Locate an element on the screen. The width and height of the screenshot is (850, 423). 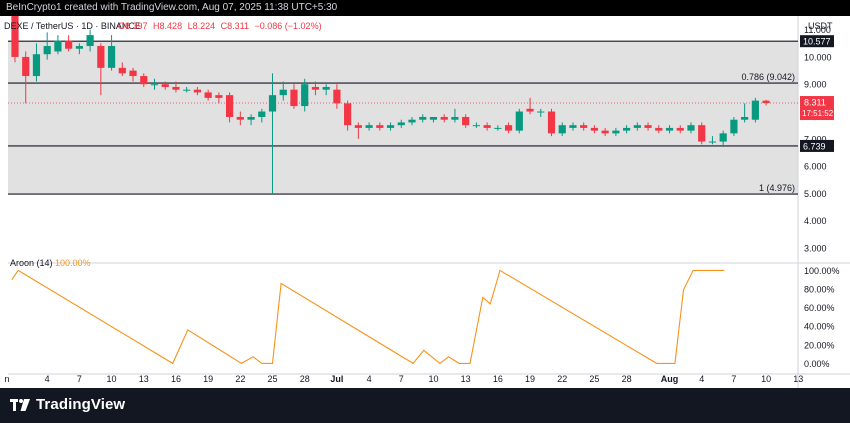
time-tick-label: 7 is located at coordinates (79, 379).